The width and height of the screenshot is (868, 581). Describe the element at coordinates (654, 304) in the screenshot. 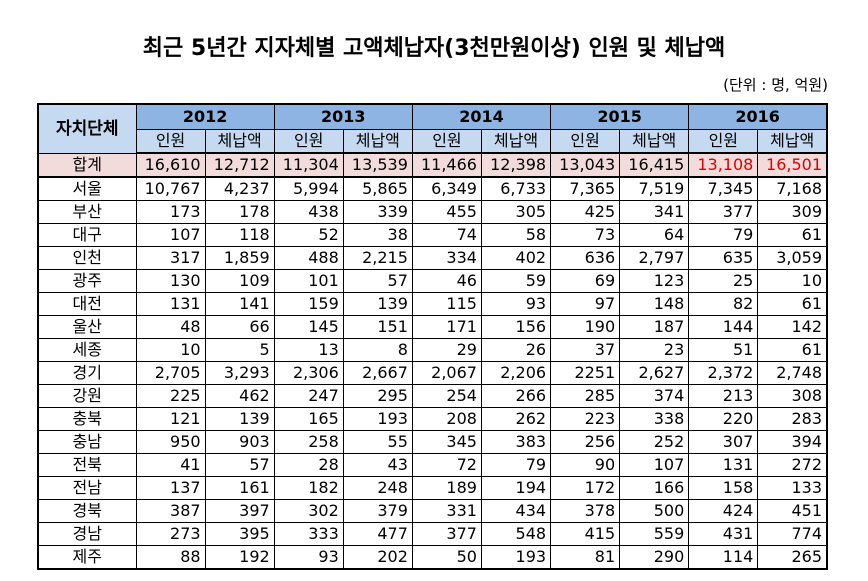

I see `value-cell: 148` at that location.